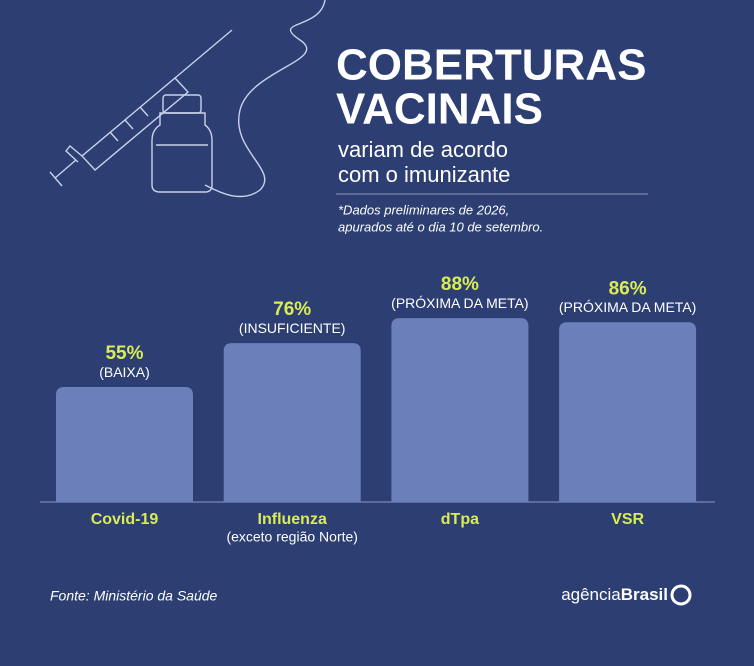 The height and width of the screenshot is (666, 754). I want to click on value-label: 88%, so click(460, 284).